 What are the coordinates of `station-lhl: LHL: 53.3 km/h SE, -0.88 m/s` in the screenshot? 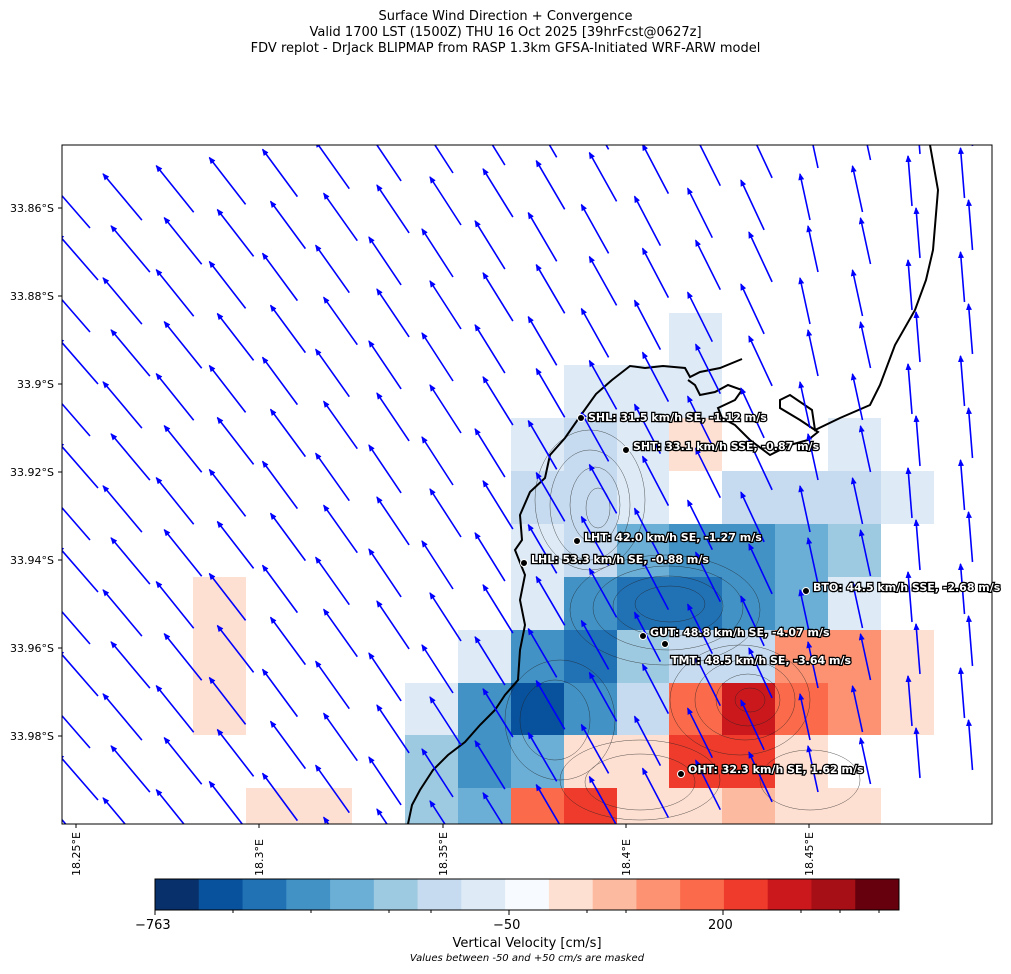 It's located at (615, 559).